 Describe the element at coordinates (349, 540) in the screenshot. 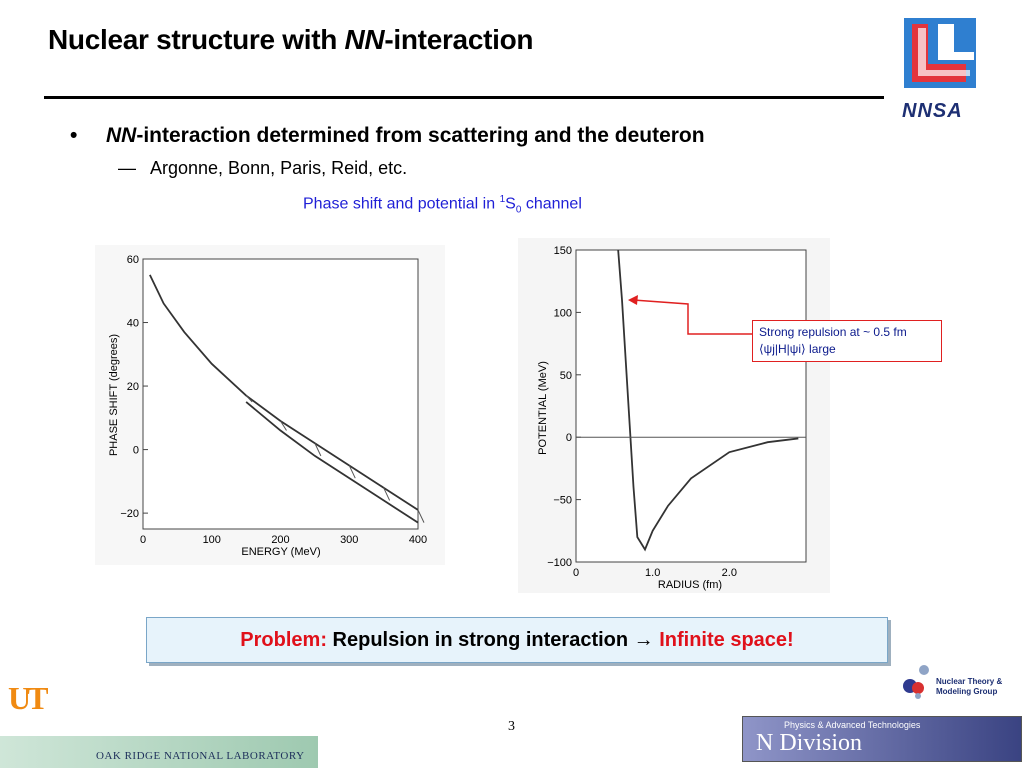

I see `phase-shift-xtick: 300` at that location.